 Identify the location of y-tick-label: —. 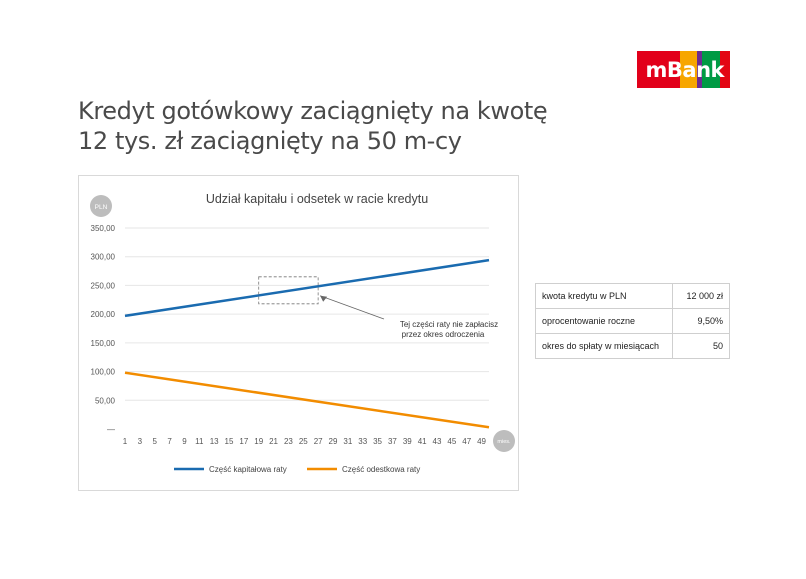
(111, 429).